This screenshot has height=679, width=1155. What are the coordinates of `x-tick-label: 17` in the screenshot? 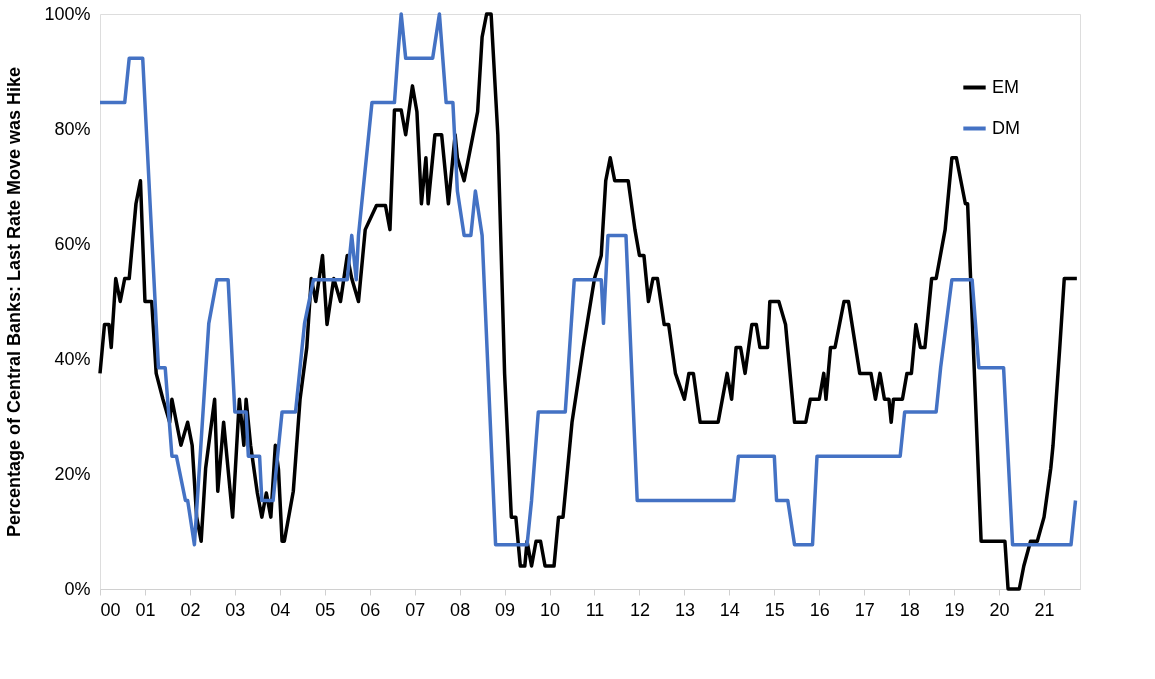 It's located at (864, 609).